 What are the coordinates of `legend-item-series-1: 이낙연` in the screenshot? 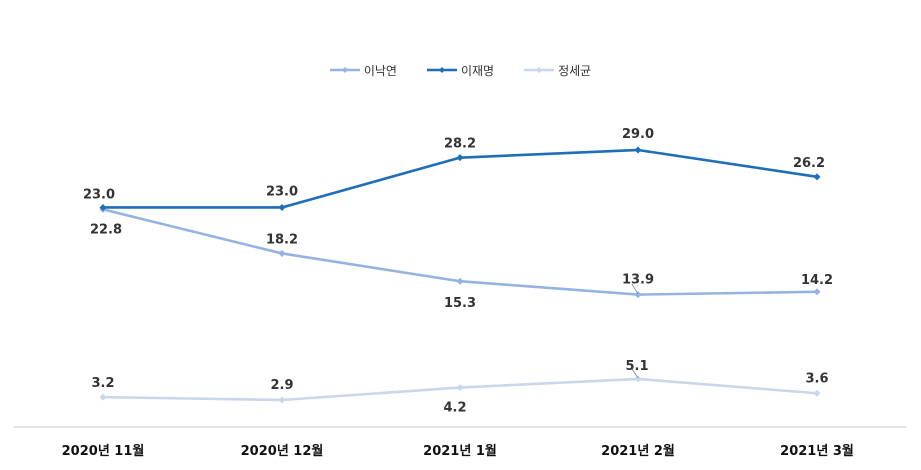 It's located at (363, 70).